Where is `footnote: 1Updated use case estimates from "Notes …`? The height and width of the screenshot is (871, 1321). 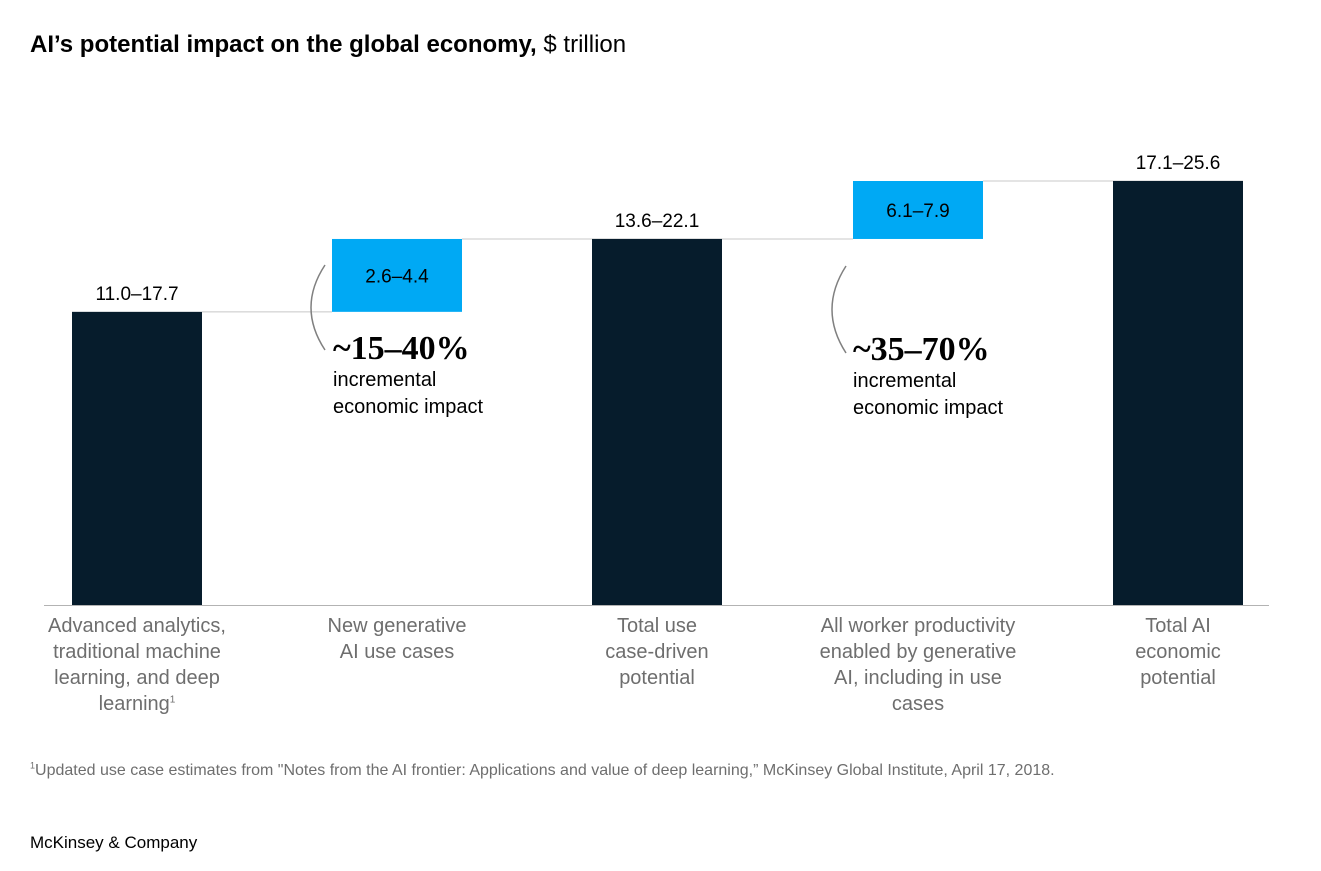
footnote: 1Updated use case estimates from "Notes … is located at coordinates (542, 771).